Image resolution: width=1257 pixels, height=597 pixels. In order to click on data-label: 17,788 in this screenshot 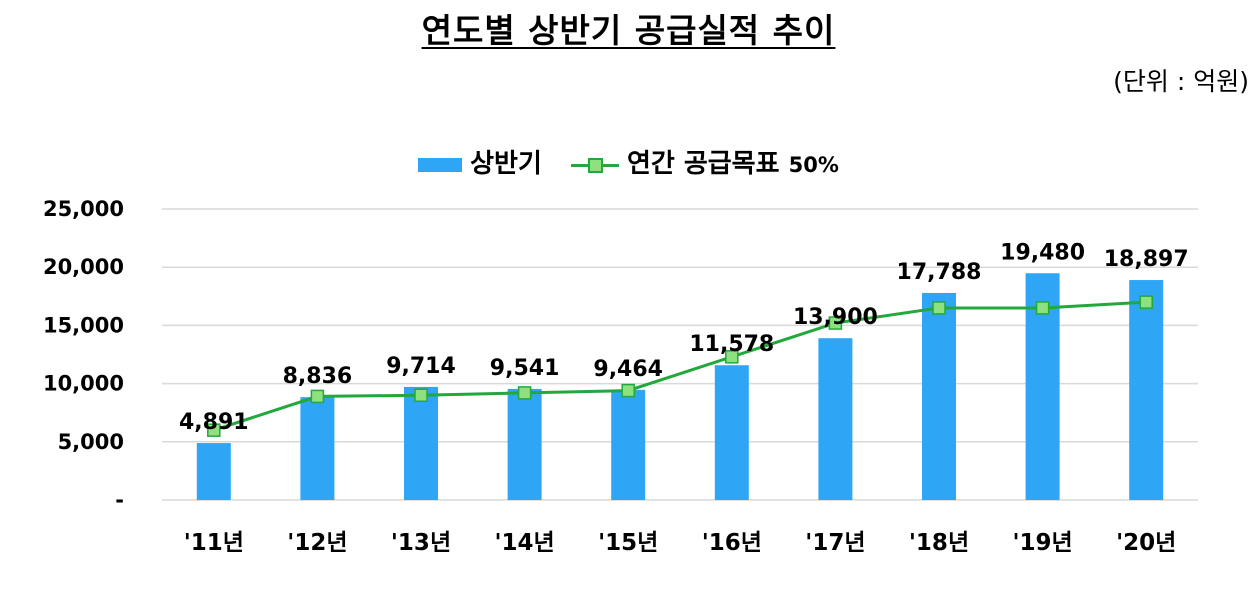, I will do `click(939, 272)`.